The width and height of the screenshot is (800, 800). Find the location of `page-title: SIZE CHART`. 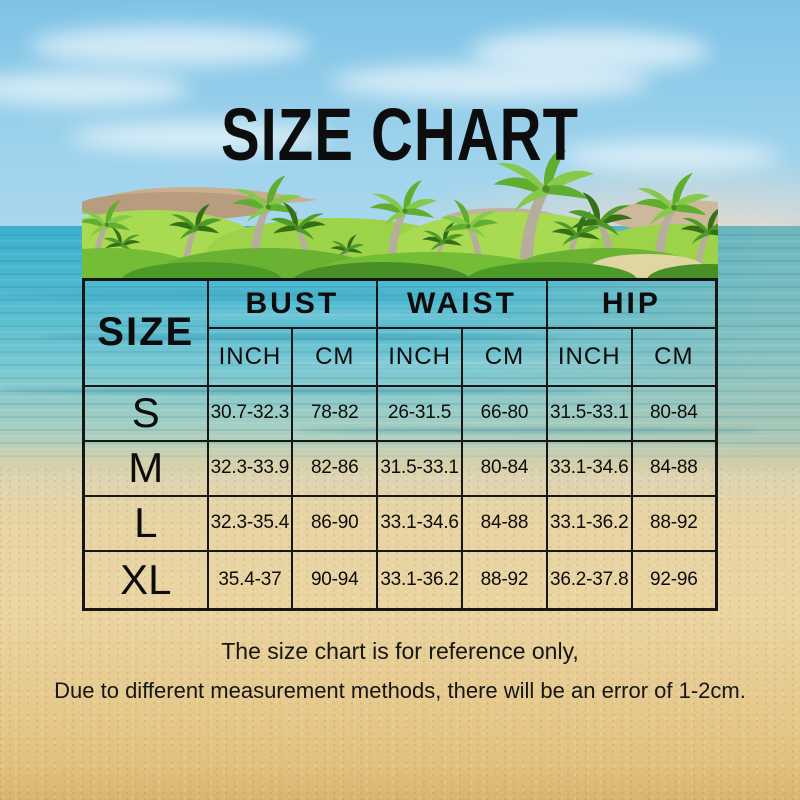

page-title: SIZE CHART is located at coordinates (400, 135).